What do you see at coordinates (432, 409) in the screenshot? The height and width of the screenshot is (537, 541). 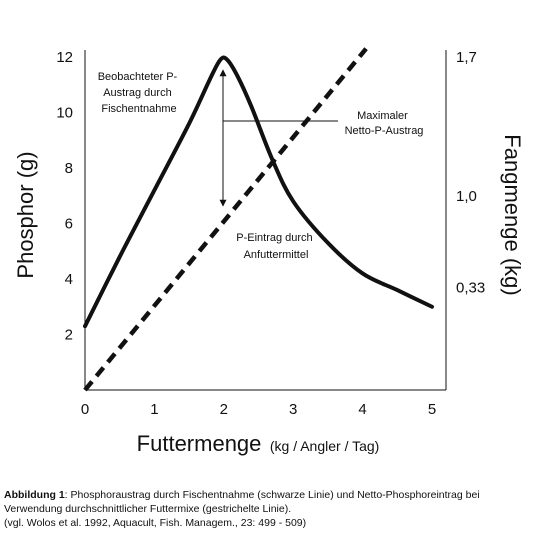 I see `x-tick-label: 5` at bounding box center [432, 409].